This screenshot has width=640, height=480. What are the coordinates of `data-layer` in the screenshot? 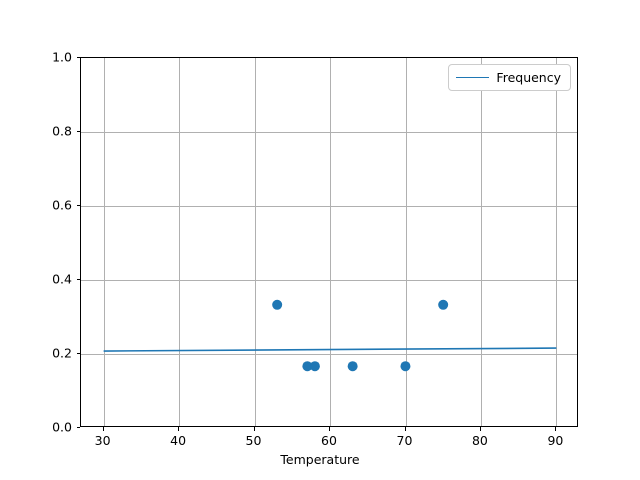 It's located at (330, 335).